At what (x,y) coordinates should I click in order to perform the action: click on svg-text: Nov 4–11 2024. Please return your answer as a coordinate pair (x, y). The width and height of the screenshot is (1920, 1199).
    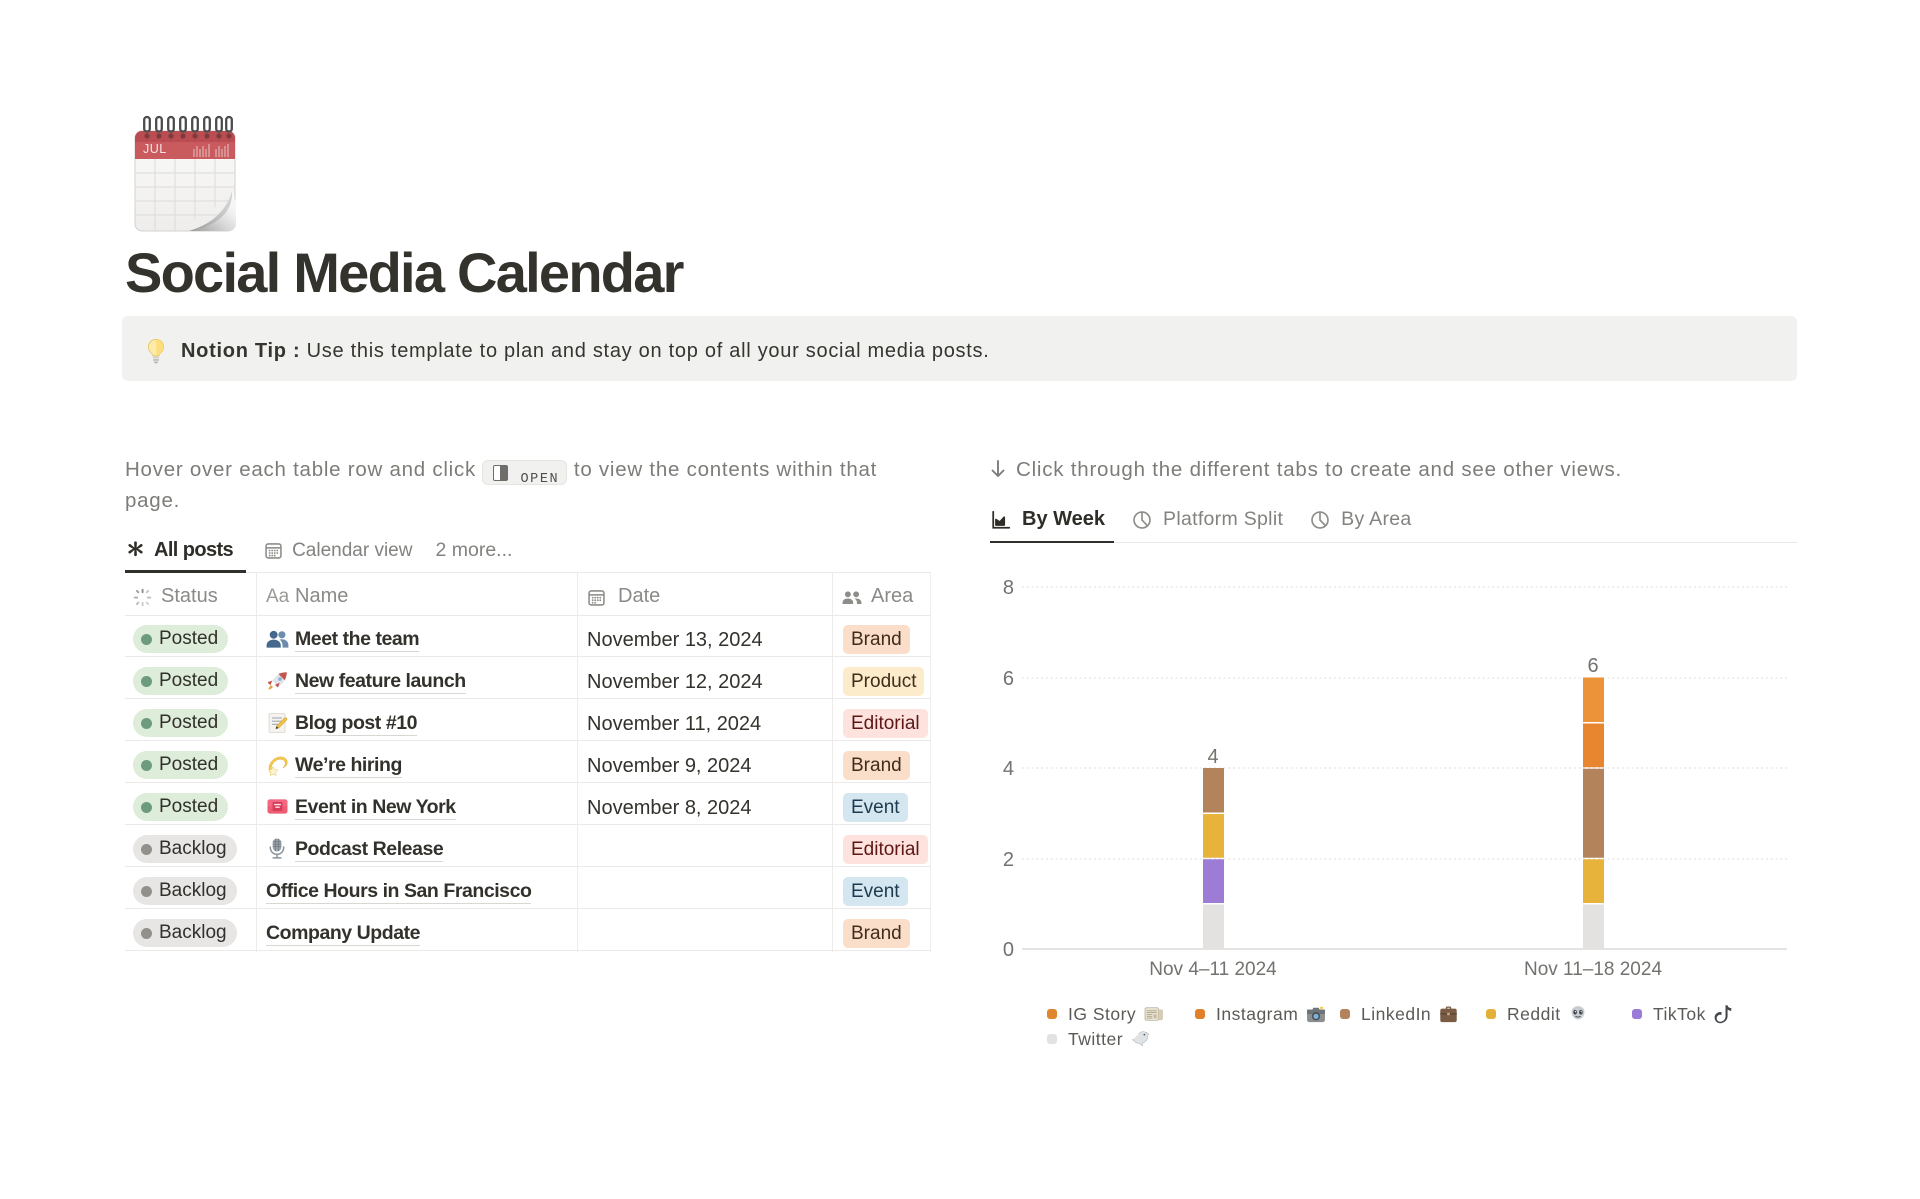
    Looking at the image, I should click on (1213, 969).